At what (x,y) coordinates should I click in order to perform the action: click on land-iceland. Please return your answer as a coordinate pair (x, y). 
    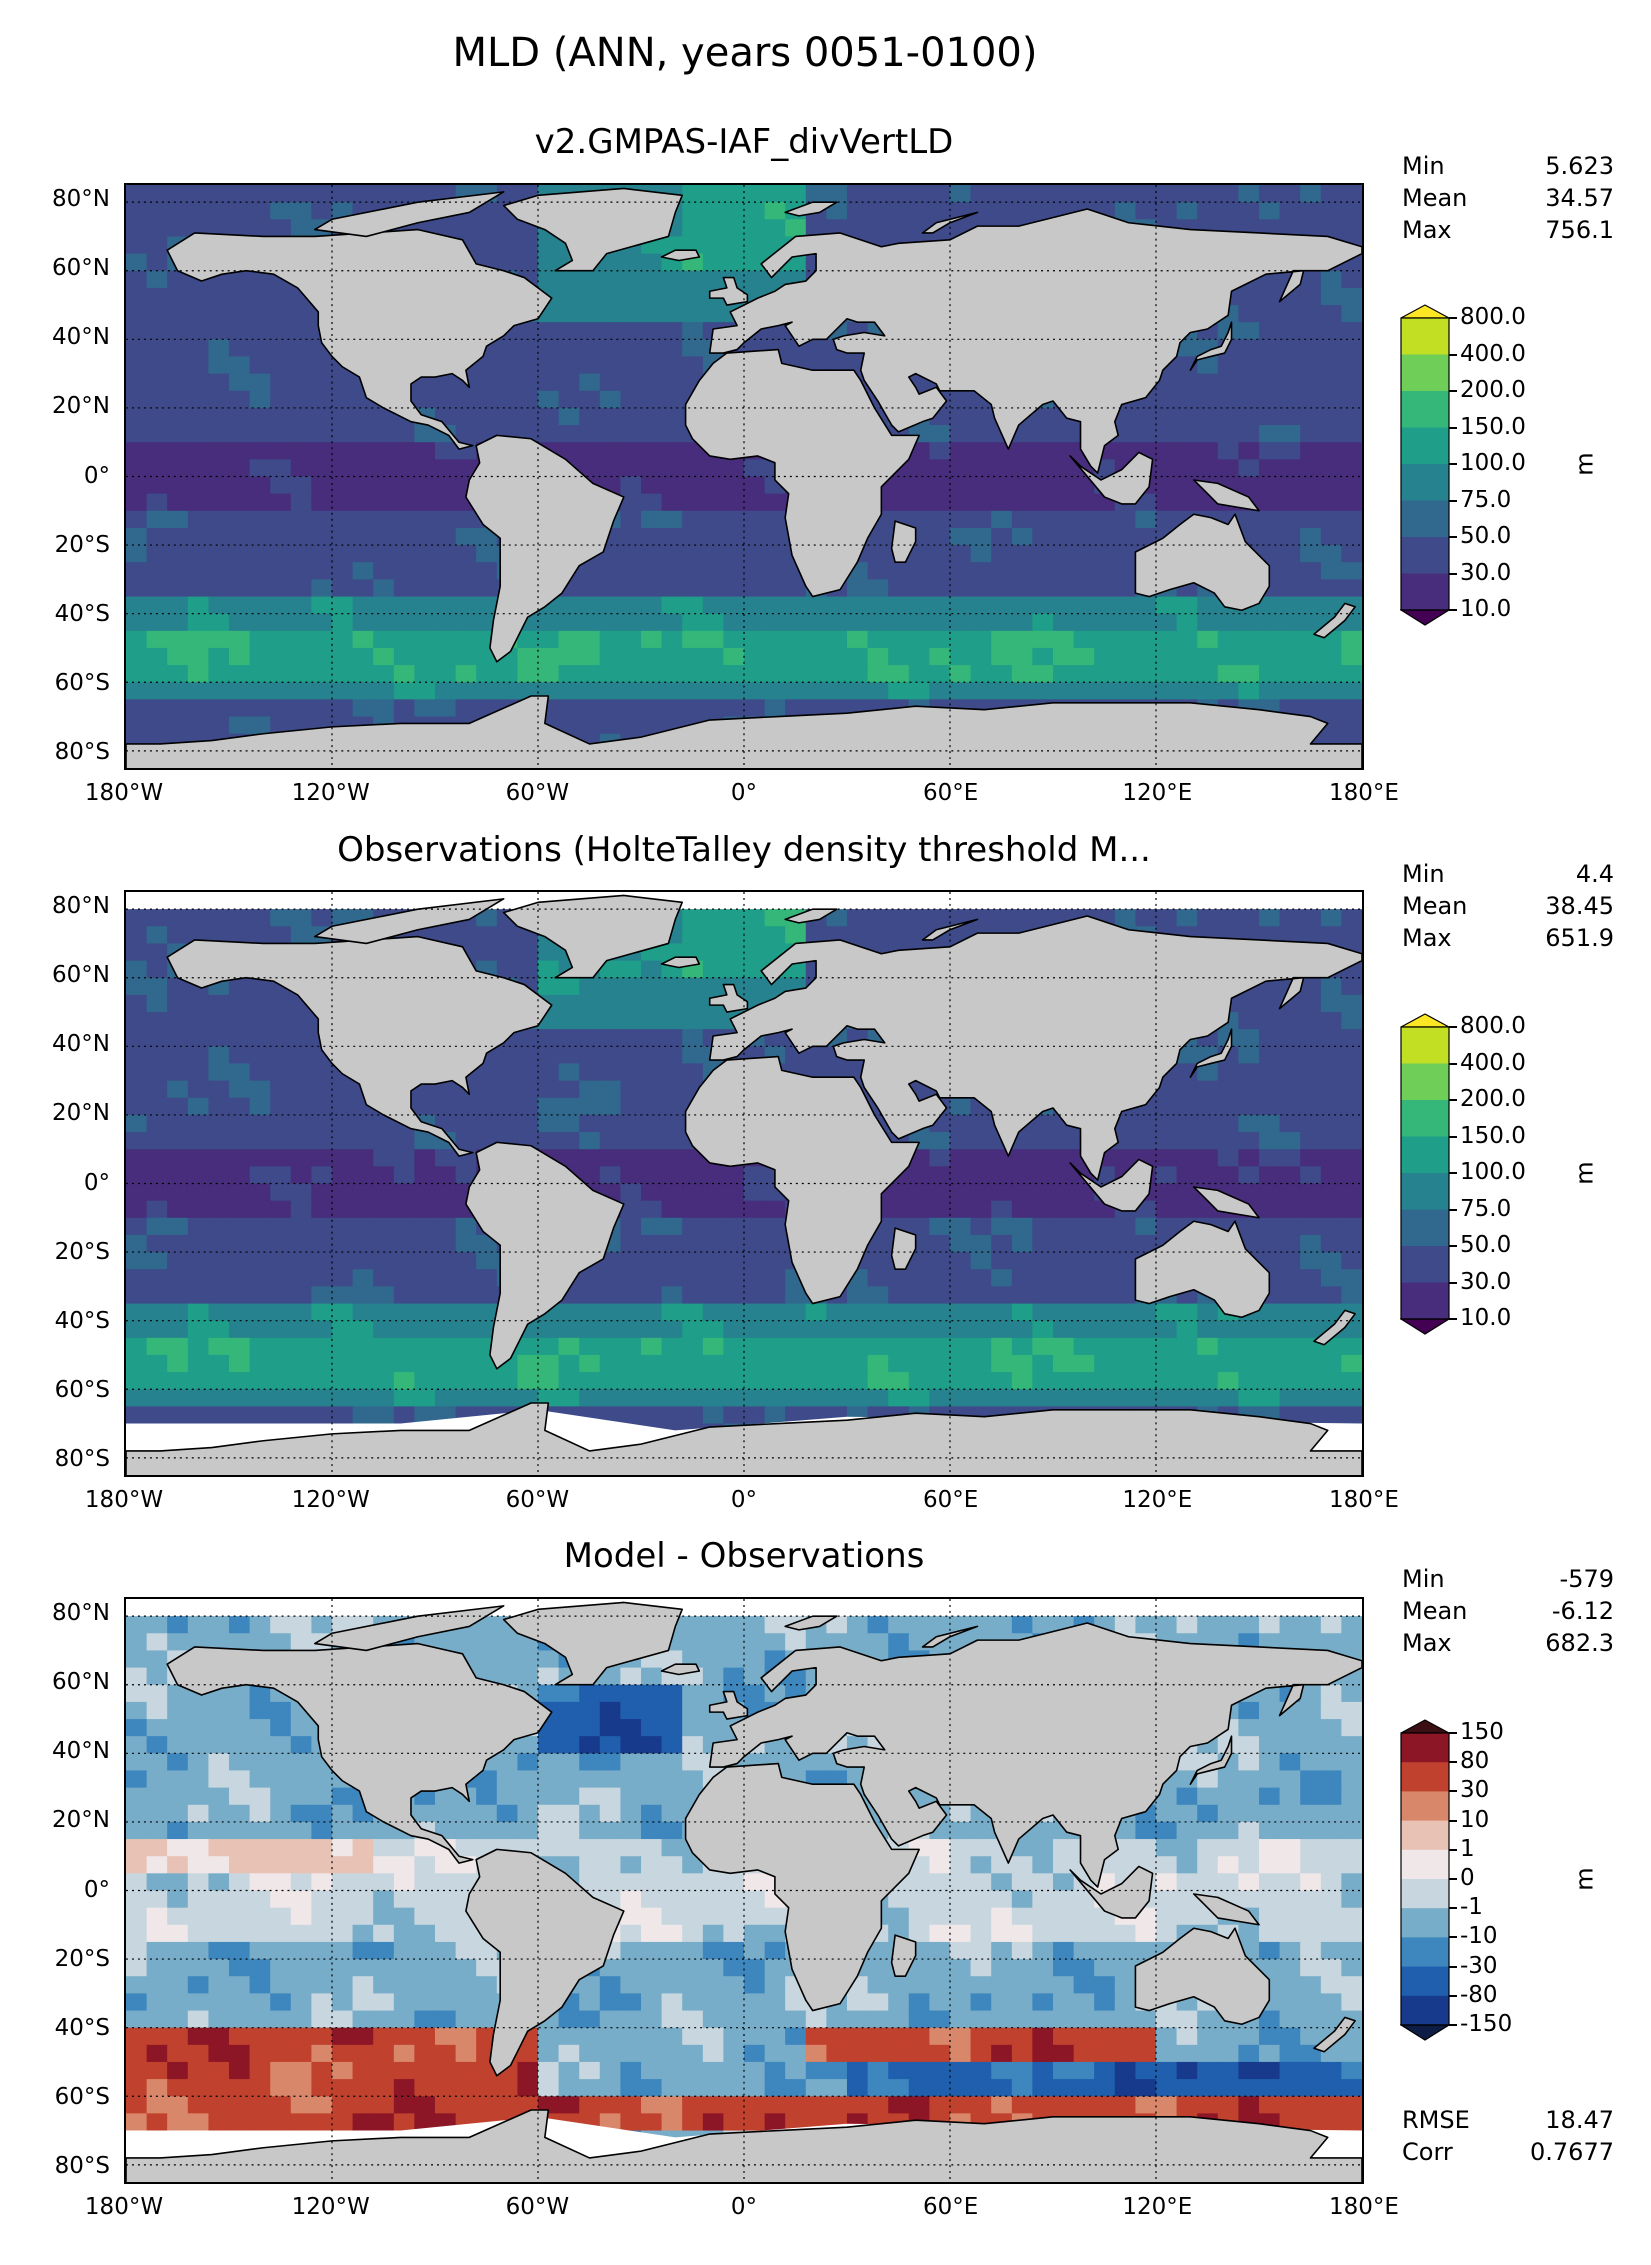
    Looking at the image, I should click on (680, 1669).